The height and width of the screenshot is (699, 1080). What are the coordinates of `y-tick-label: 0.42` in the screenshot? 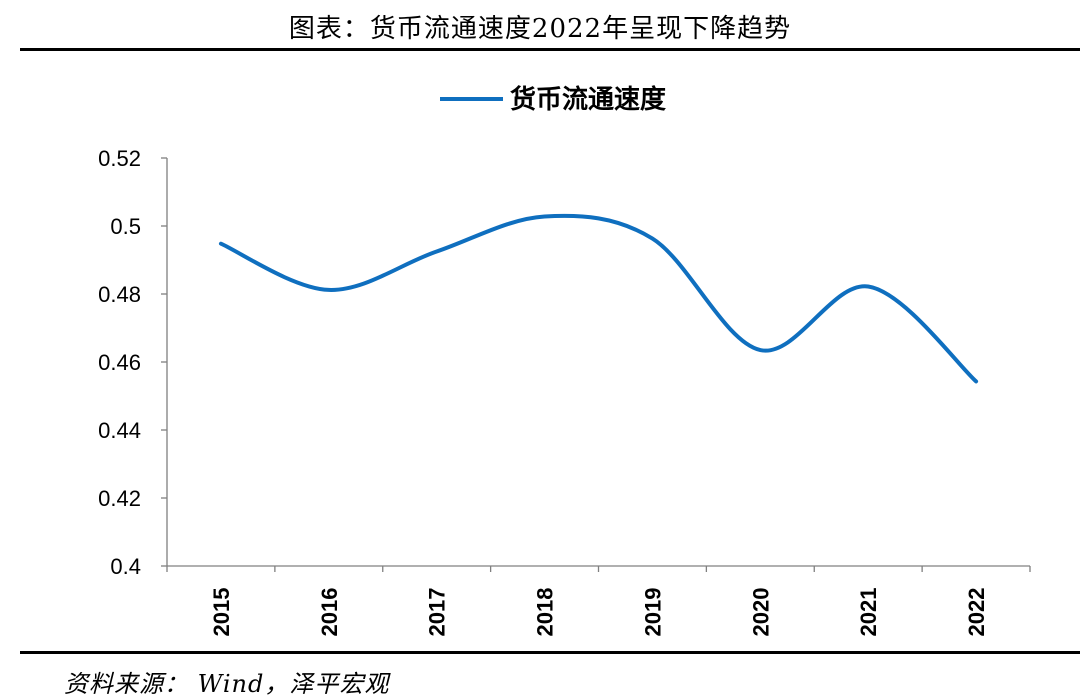 It's located at (119, 498).